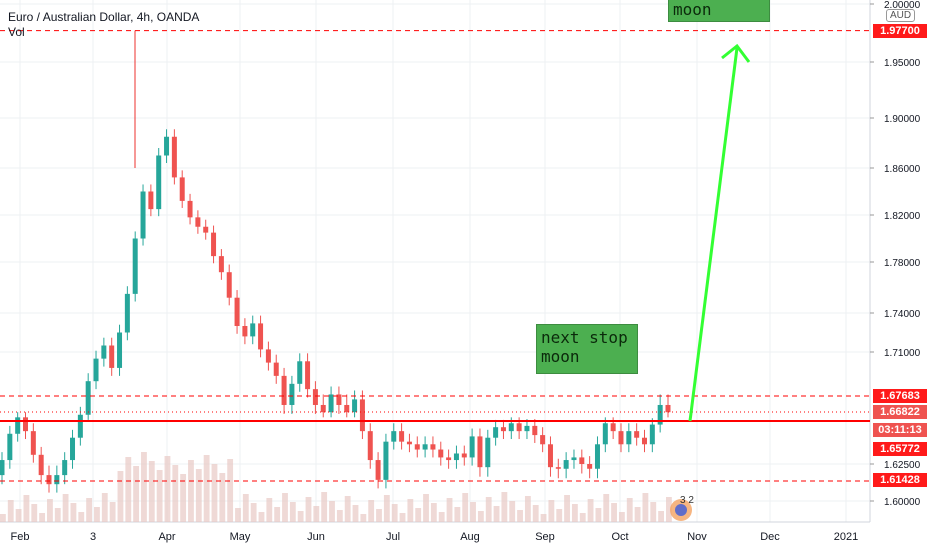 This screenshot has width=932, height=550. What do you see at coordinates (587, 349) in the screenshot?
I see `note-next-stop-moon: next stop moon` at bounding box center [587, 349].